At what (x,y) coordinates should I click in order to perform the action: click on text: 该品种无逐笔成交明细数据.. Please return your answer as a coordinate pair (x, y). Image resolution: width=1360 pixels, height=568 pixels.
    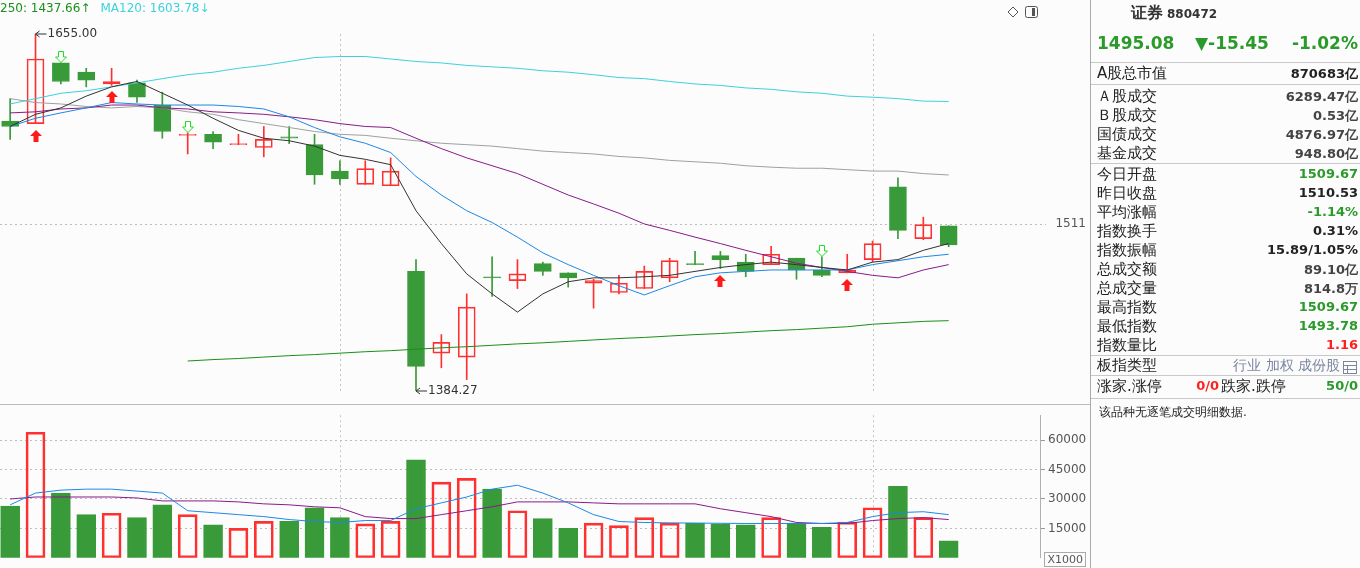
    Looking at the image, I should click on (1173, 412).